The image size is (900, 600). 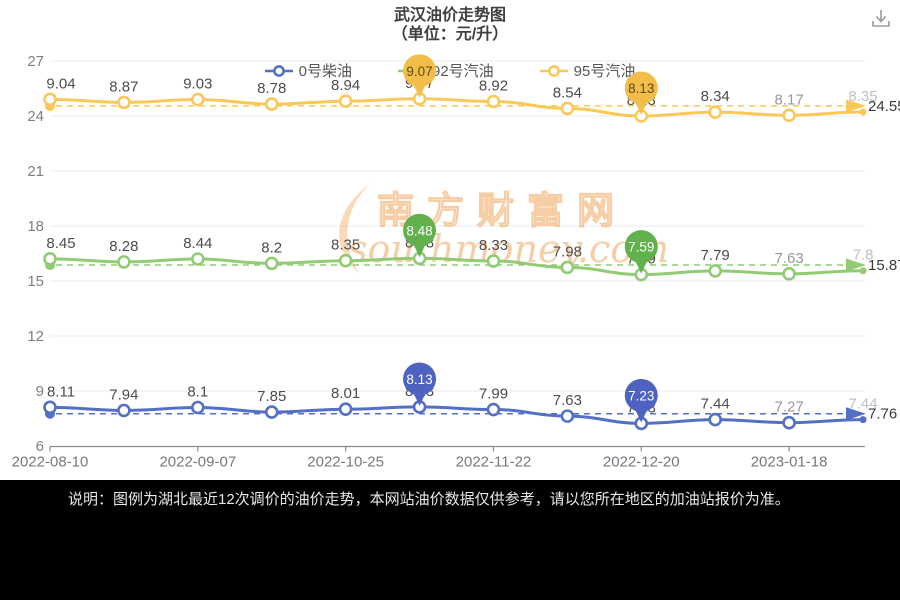 I want to click on svg-text: 8.87, so click(x=123, y=86).